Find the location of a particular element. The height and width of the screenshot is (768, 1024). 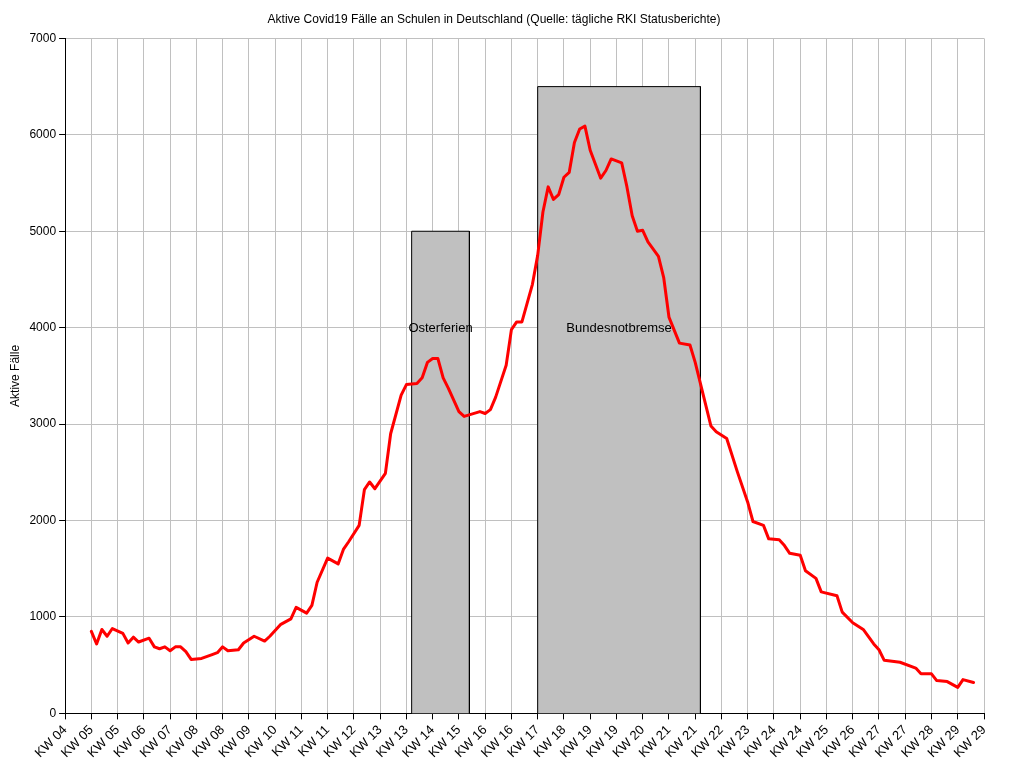

y-tick-label: 0 is located at coordinates (53, 712).